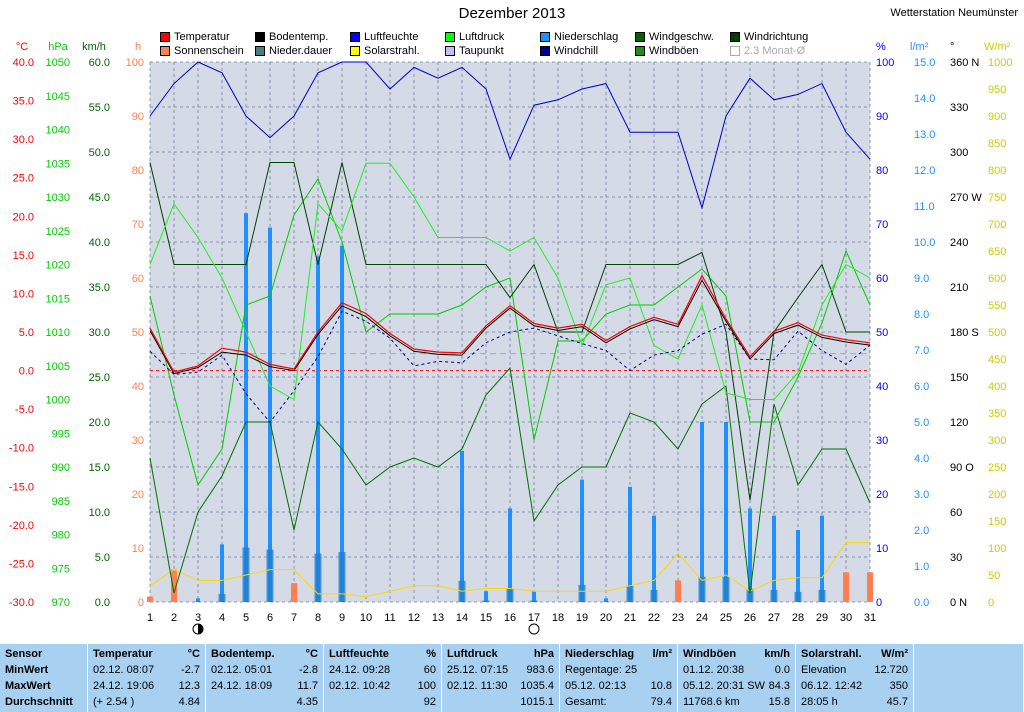  I want to click on legend-label: Niederschlag, so click(586, 37).